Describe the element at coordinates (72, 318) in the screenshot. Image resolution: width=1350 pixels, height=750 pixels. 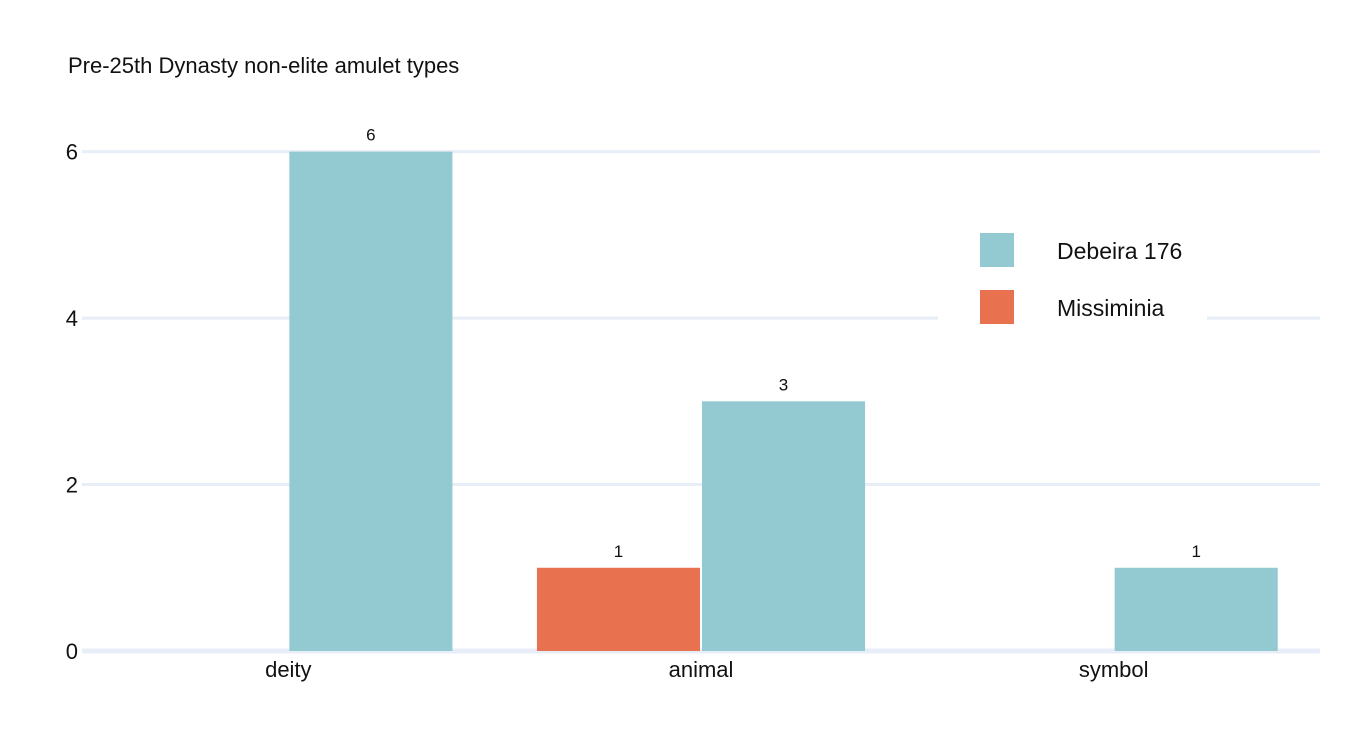
I see `y-tick-label: 4` at that location.